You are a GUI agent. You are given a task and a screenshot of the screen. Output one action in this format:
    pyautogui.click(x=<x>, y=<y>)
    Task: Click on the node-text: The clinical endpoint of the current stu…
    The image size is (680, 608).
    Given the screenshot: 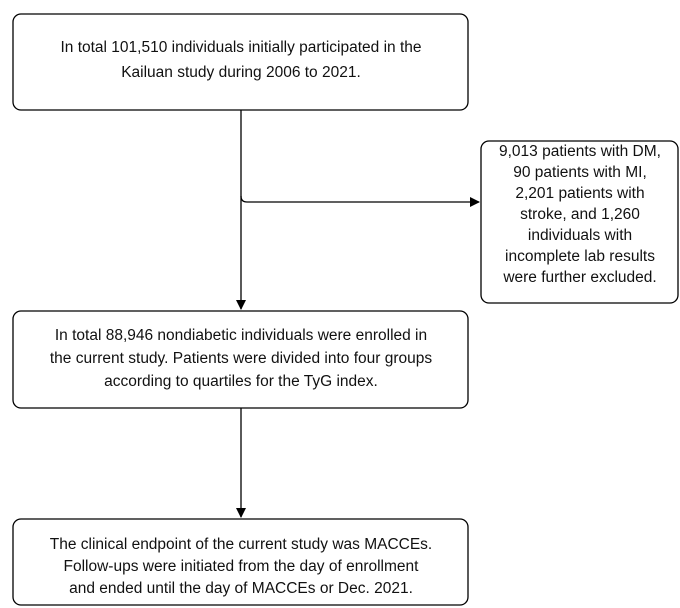 What is the action you would take?
    pyautogui.click(x=241, y=544)
    